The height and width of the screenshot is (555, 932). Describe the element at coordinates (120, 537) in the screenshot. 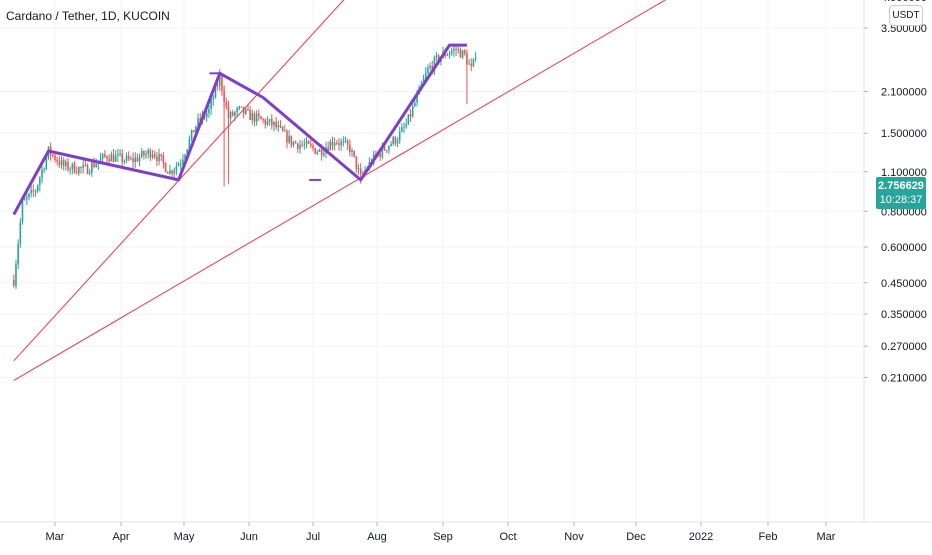

I see `x-tick-label: Apr` at that location.